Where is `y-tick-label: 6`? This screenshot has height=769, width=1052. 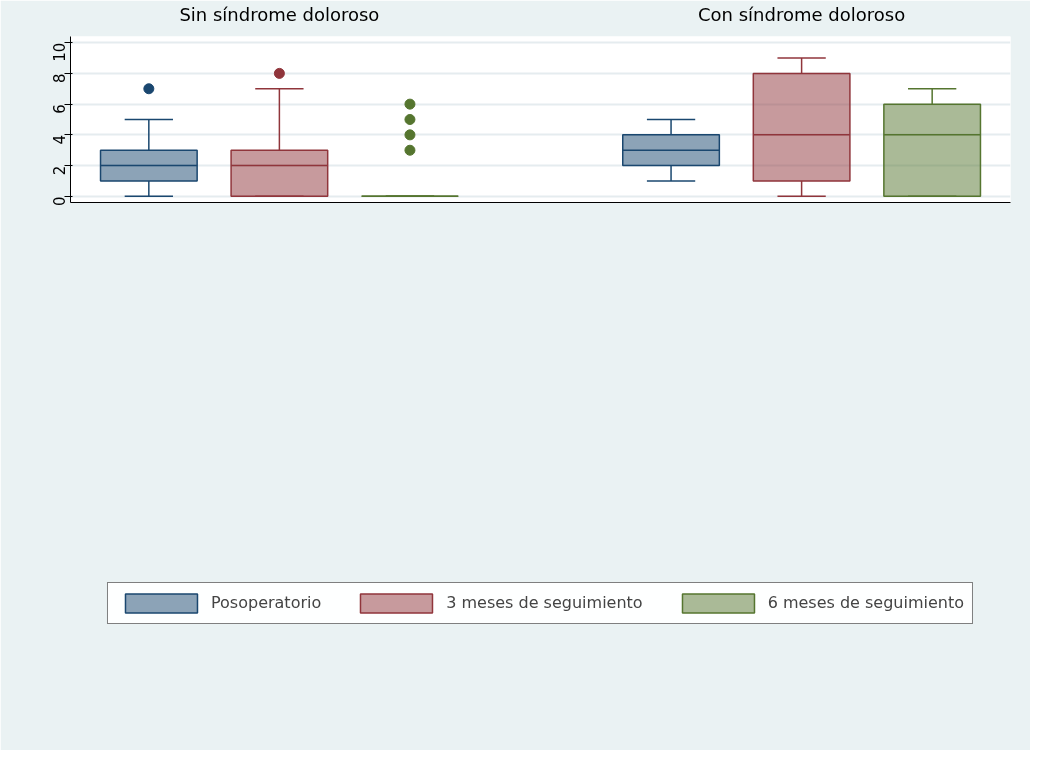 y-tick-label: 6 is located at coordinates (60, 109).